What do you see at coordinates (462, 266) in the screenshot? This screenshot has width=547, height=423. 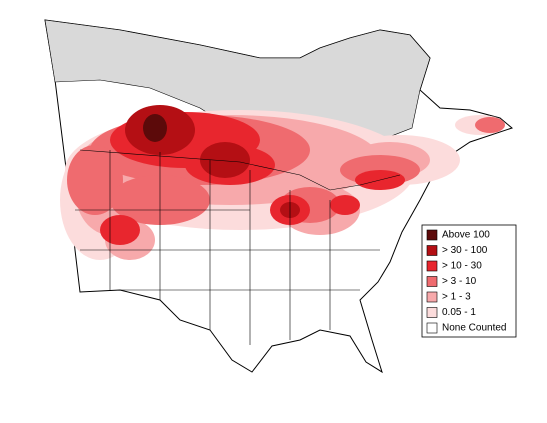 I see `legend-label: > 10 - 30` at bounding box center [462, 266].